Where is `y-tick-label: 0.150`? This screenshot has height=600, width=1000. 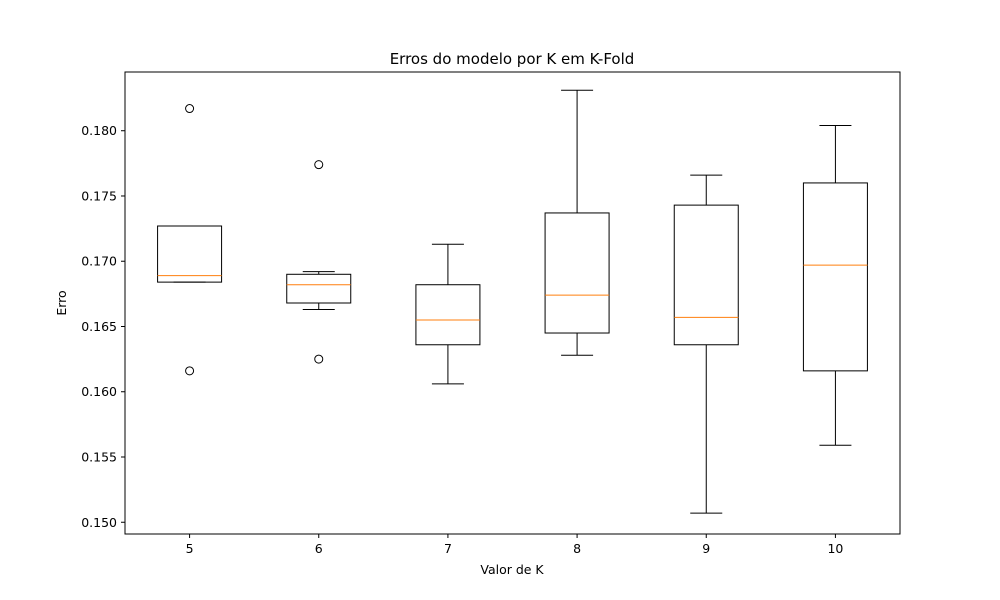 y-tick-label: 0.150 is located at coordinates (99, 522).